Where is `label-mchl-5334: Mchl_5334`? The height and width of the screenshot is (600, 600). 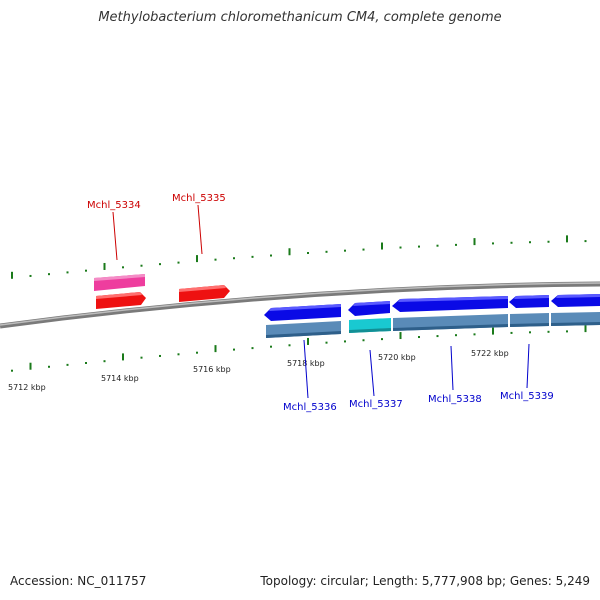
label-mchl-5334: Mchl_5334 is located at coordinates (114, 205).